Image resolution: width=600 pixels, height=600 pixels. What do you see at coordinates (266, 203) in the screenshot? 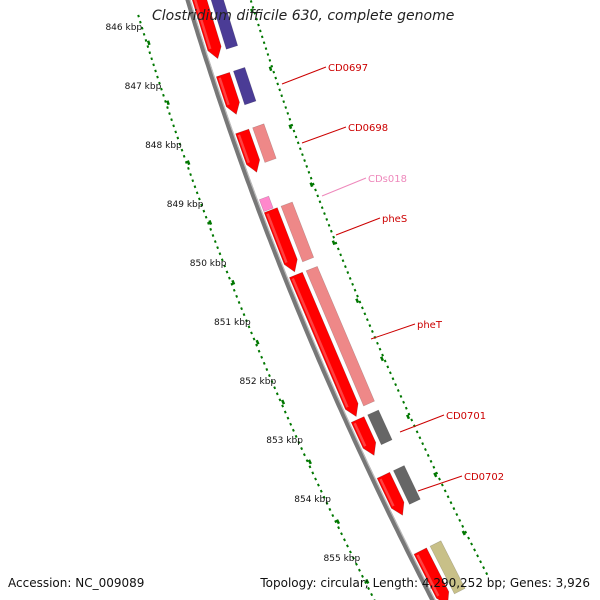
I see `ncrna-feature` at bounding box center [266, 203].